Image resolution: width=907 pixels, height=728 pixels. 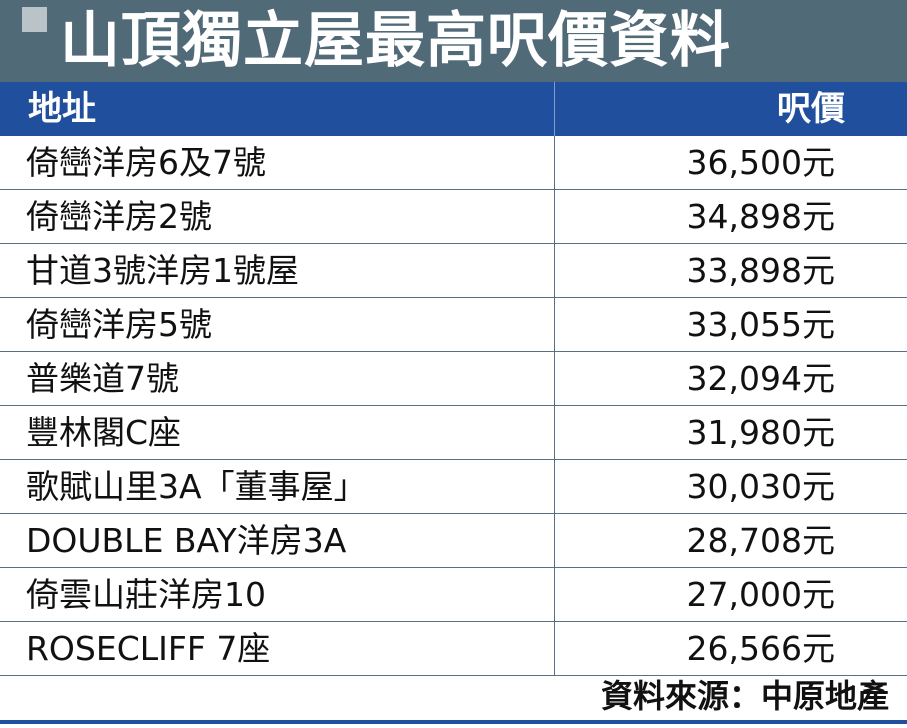 I want to click on table-title: 山頂獨立屋最高呎價資料, so click(x=395, y=41).